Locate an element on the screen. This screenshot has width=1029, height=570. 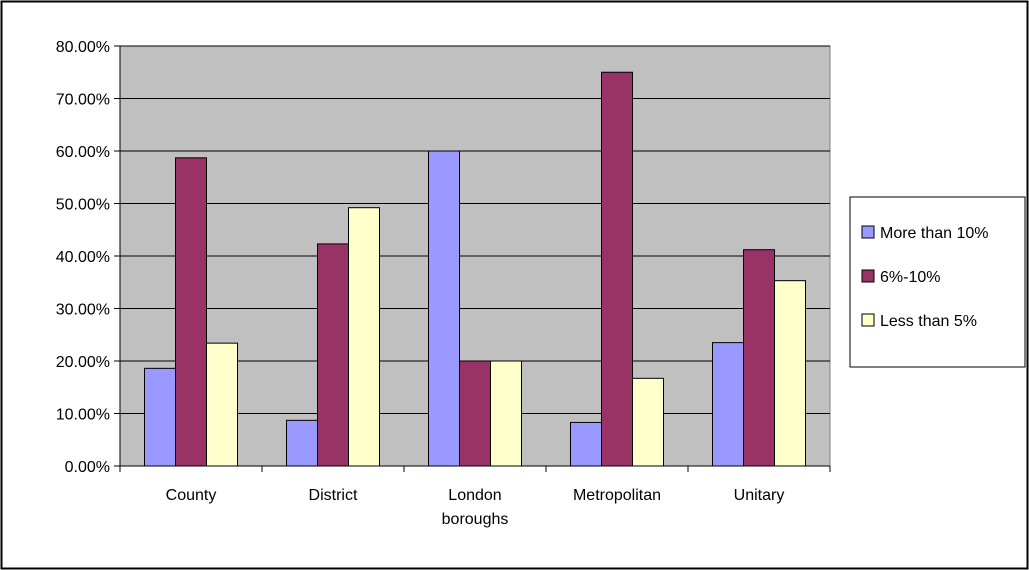
x-tick-label: Unitary is located at coordinates (759, 495).